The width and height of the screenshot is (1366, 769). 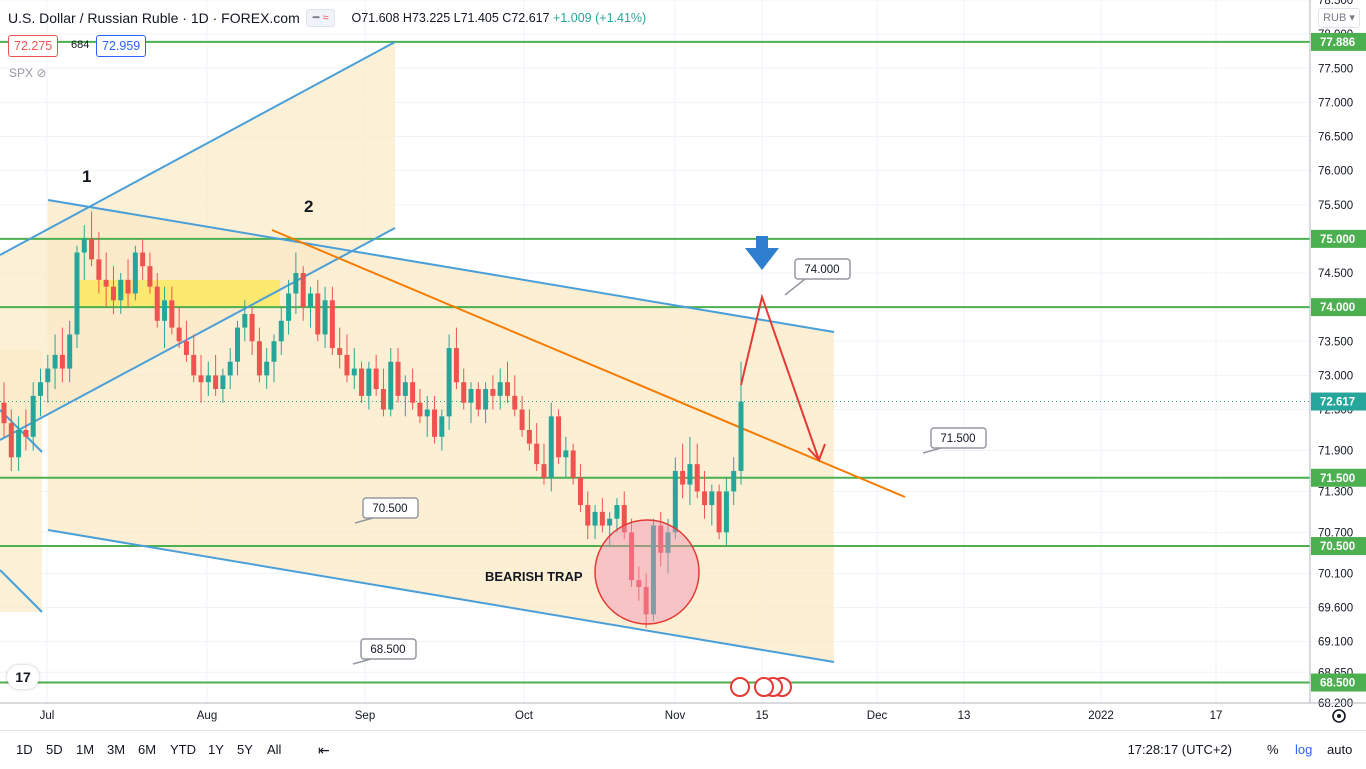 What do you see at coordinates (147, 749) in the screenshot?
I see `timeframe-6m: 6M` at bounding box center [147, 749].